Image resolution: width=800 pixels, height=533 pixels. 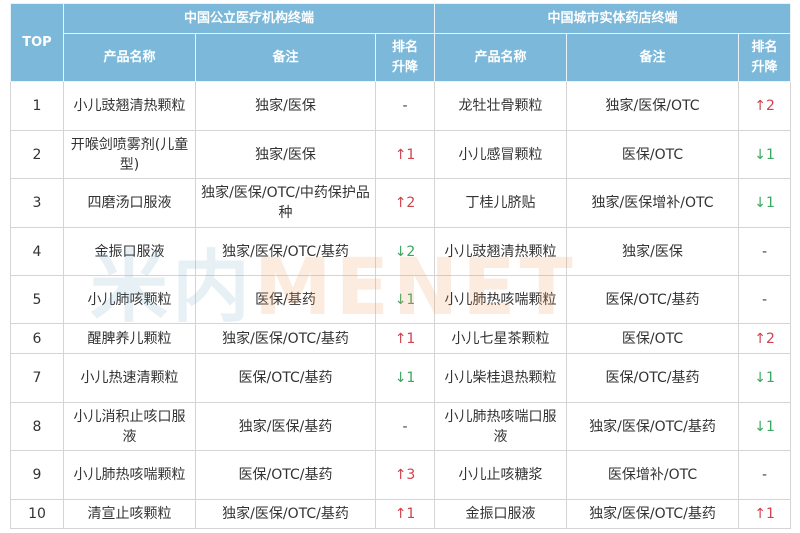 I want to click on product-name-left: 小儿肺热咳喘颗粒, so click(x=129, y=475).